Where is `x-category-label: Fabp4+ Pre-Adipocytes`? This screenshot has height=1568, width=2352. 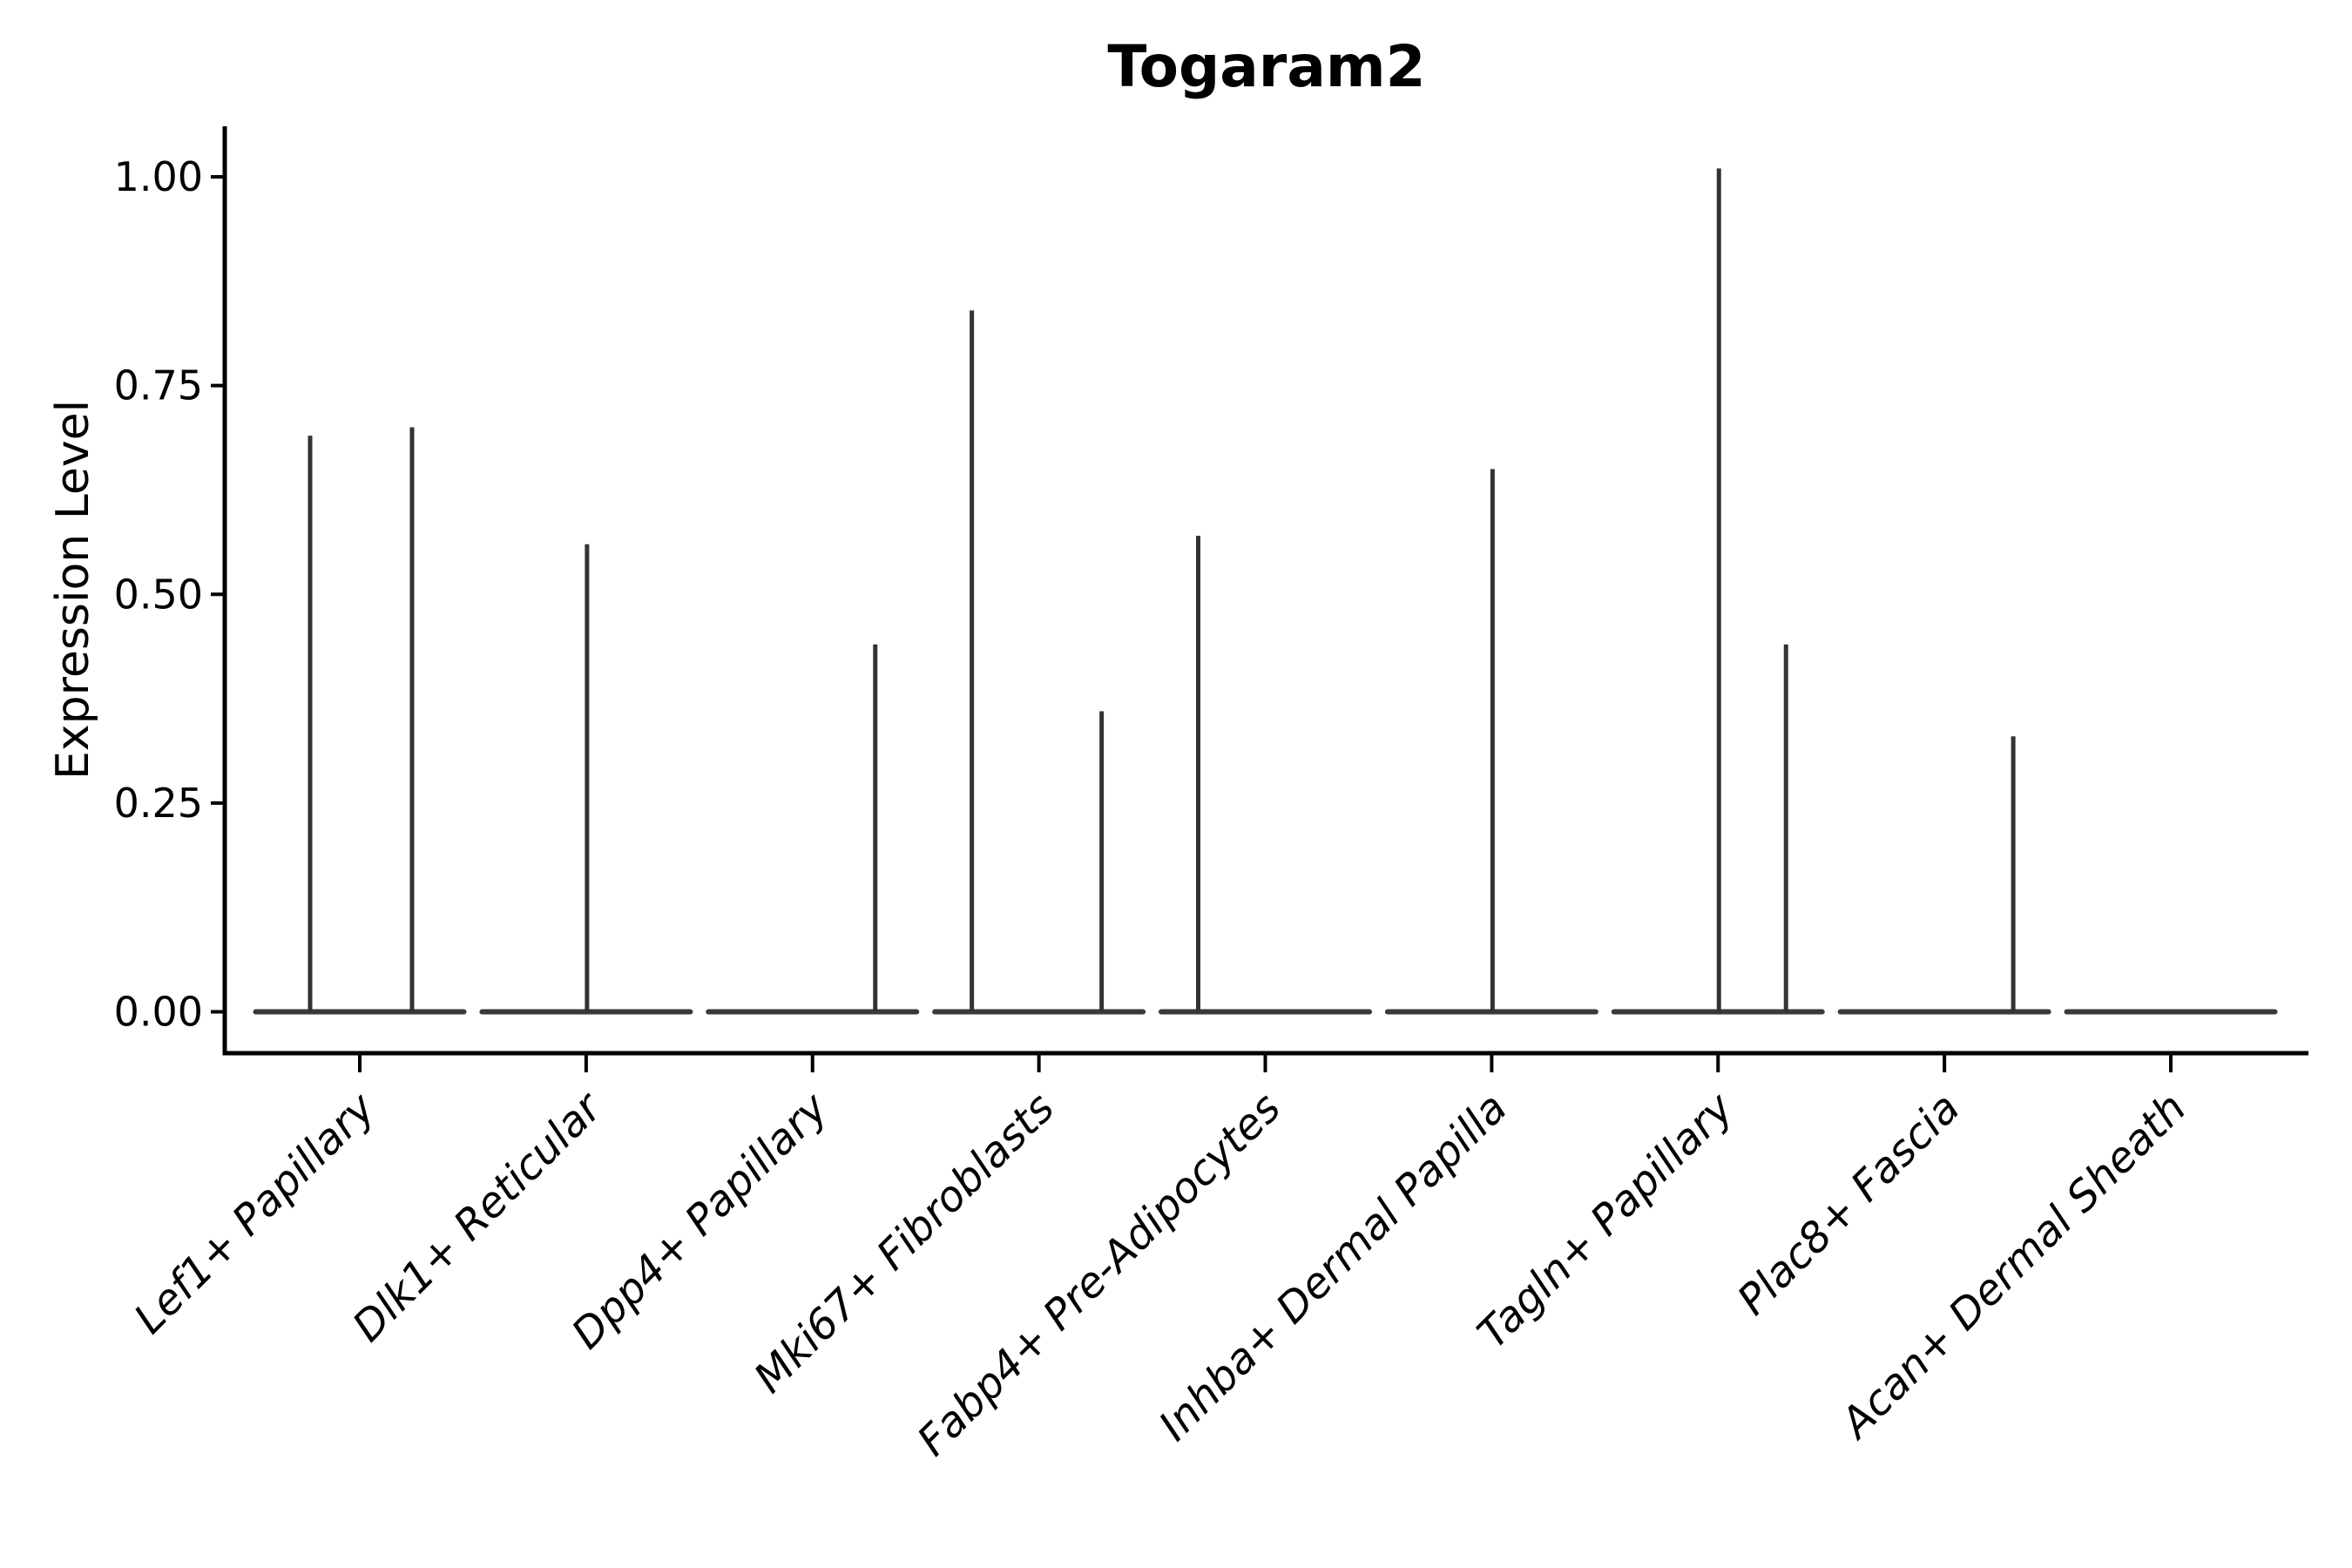
x-category-label: Fabp4+ Pre-Adipocytes is located at coordinates (1099, 1275).